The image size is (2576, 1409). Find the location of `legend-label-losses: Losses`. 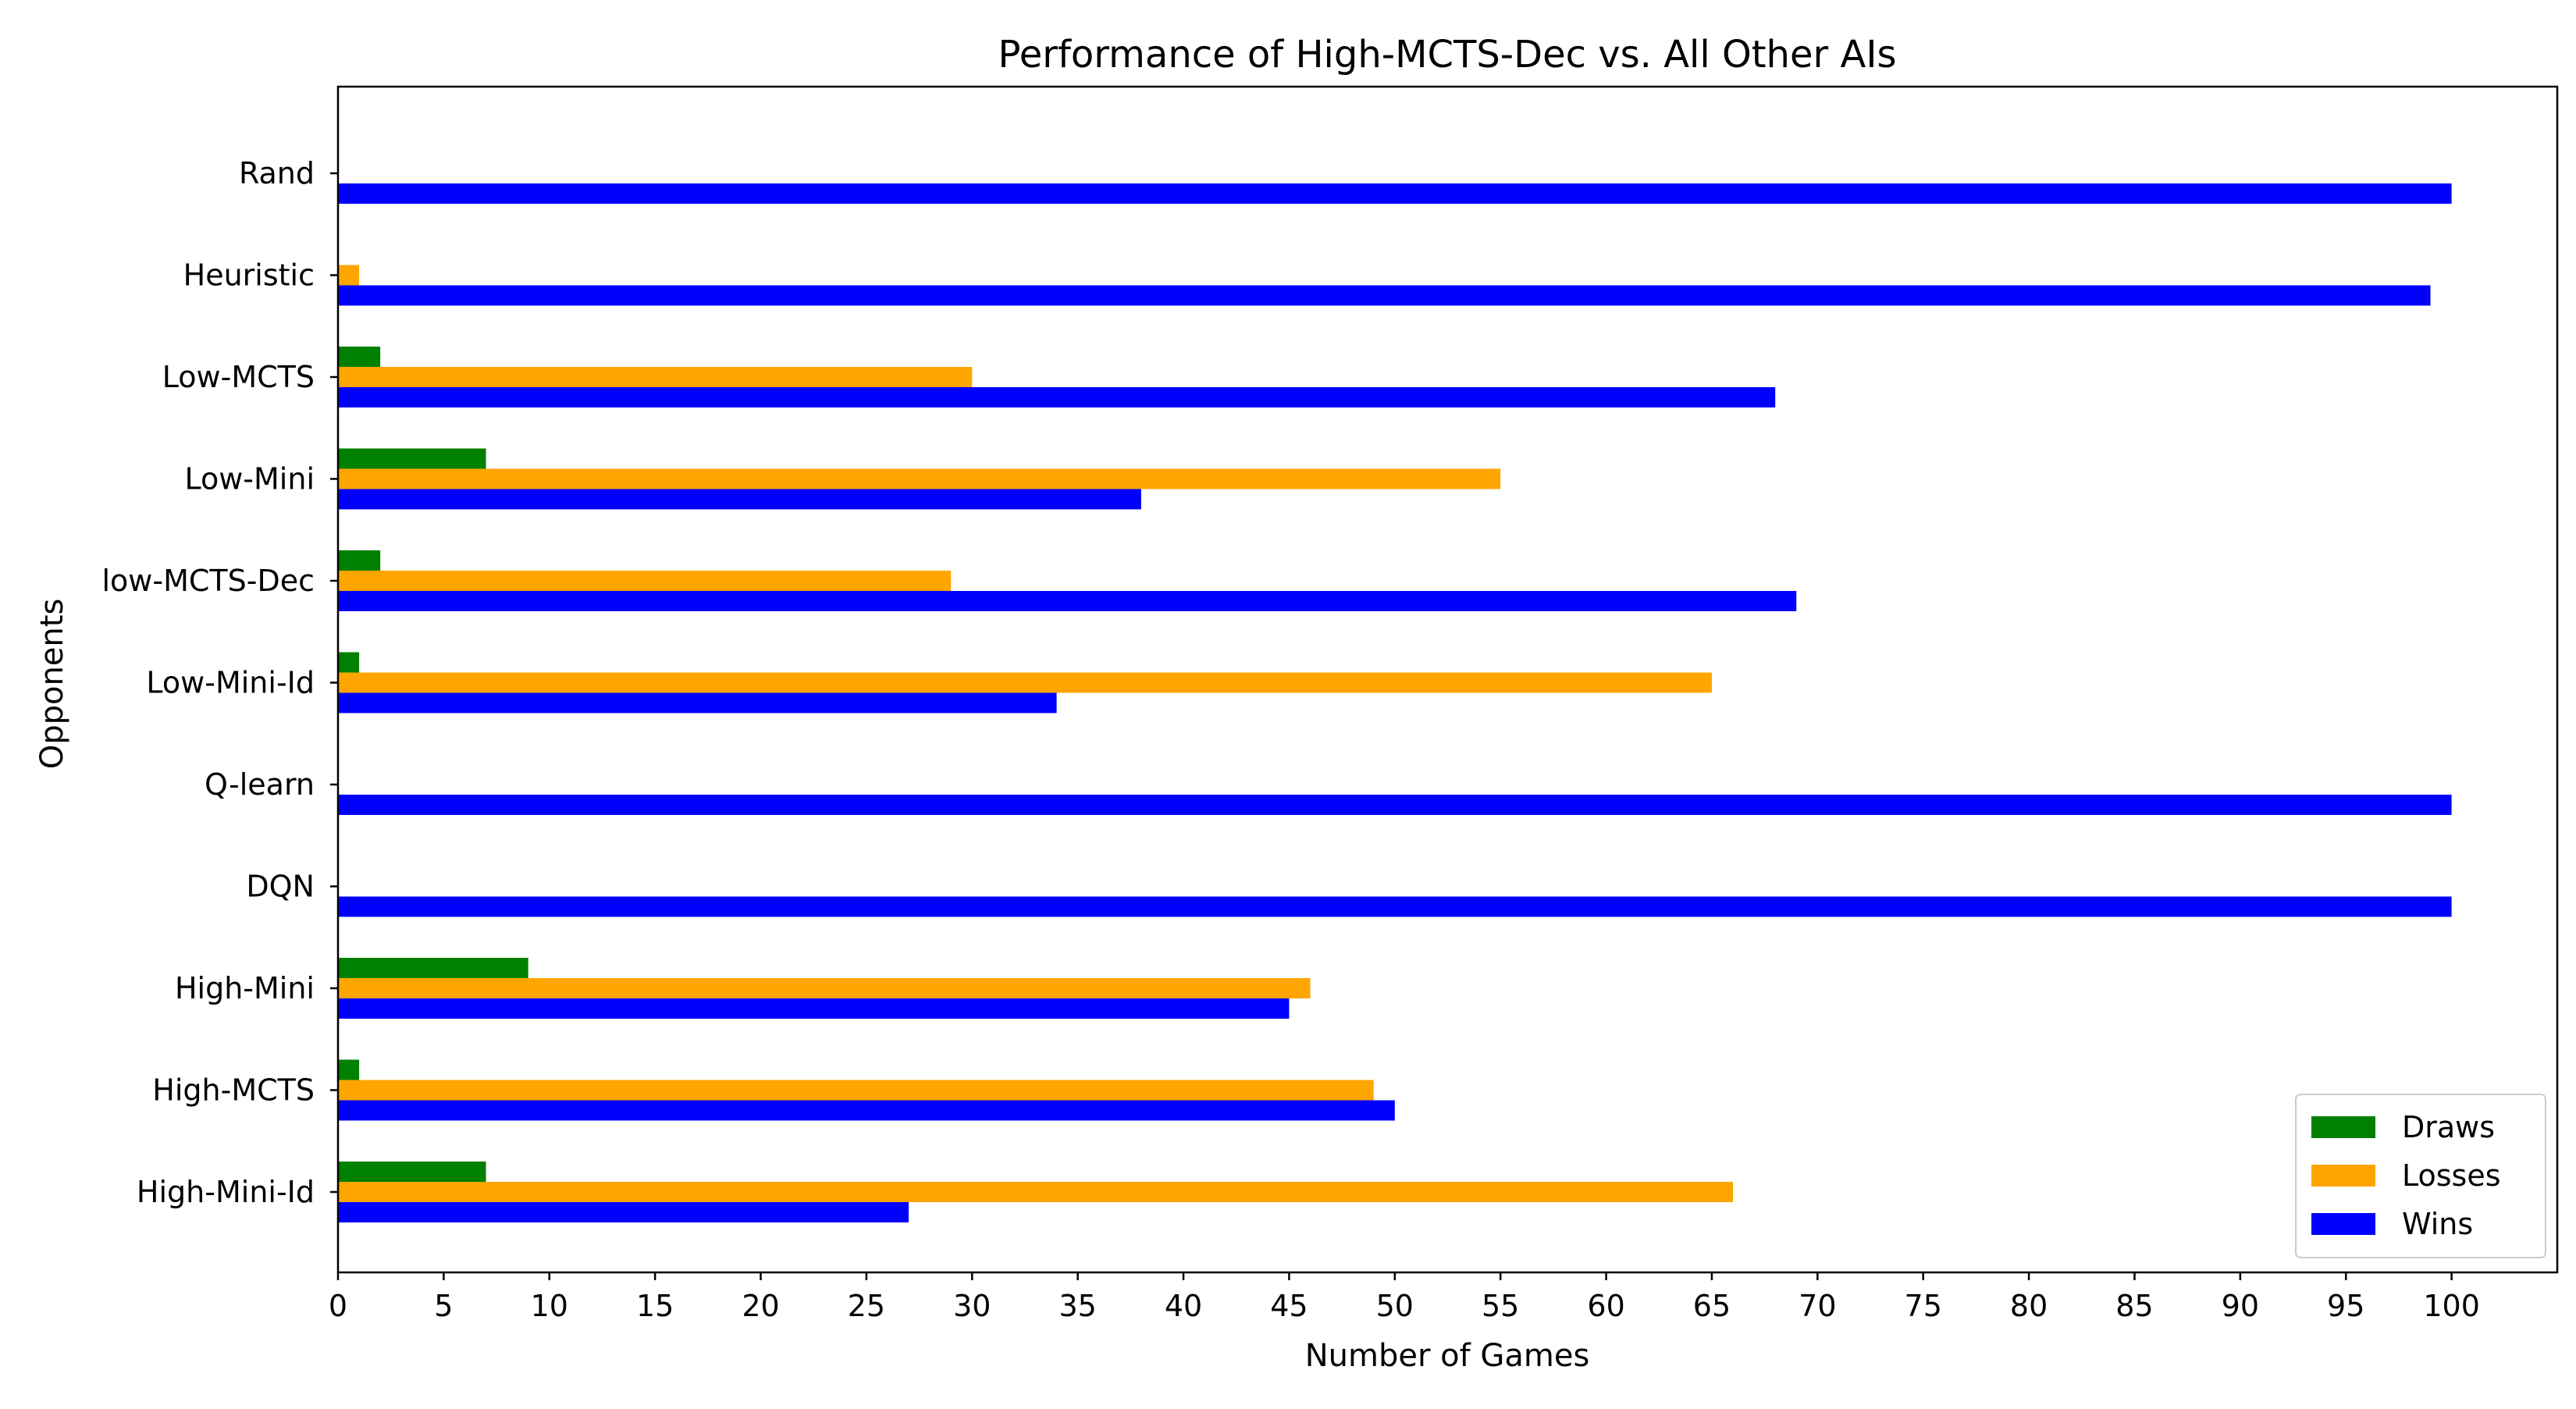

legend-label-losses: Losses is located at coordinates (2451, 1175).